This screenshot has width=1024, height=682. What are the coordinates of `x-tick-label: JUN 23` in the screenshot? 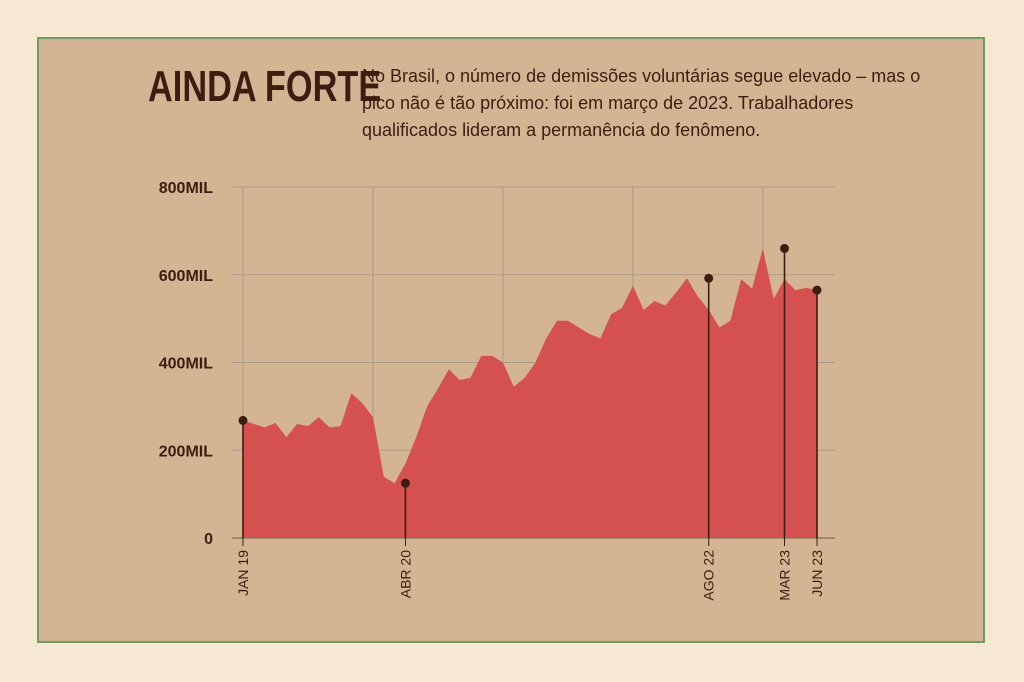 It's located at (817, 573).